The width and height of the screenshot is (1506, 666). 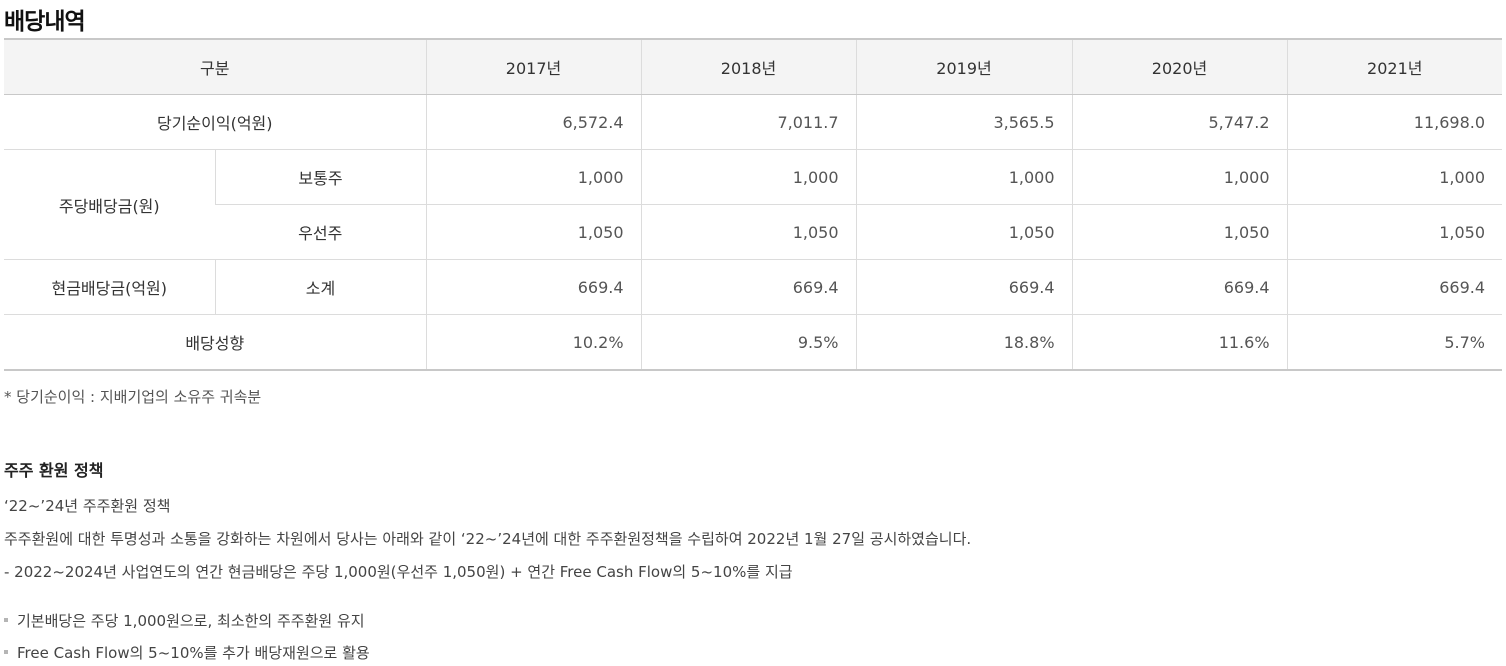 I want to click on table-row-payout-ratio: 배당성향 10.2% 9.5% 18.8% 11.6% 5.7%, so click(x=753, y=342).